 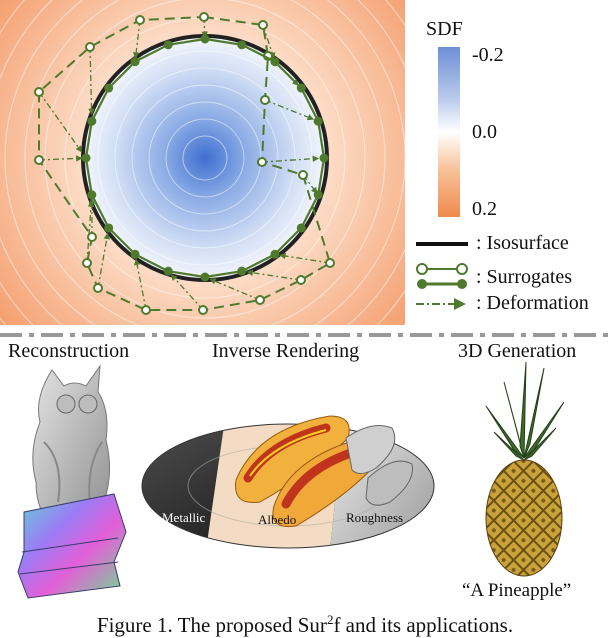 I want to click on legend-deformation: : Deformation, so click(x=501, y=303).